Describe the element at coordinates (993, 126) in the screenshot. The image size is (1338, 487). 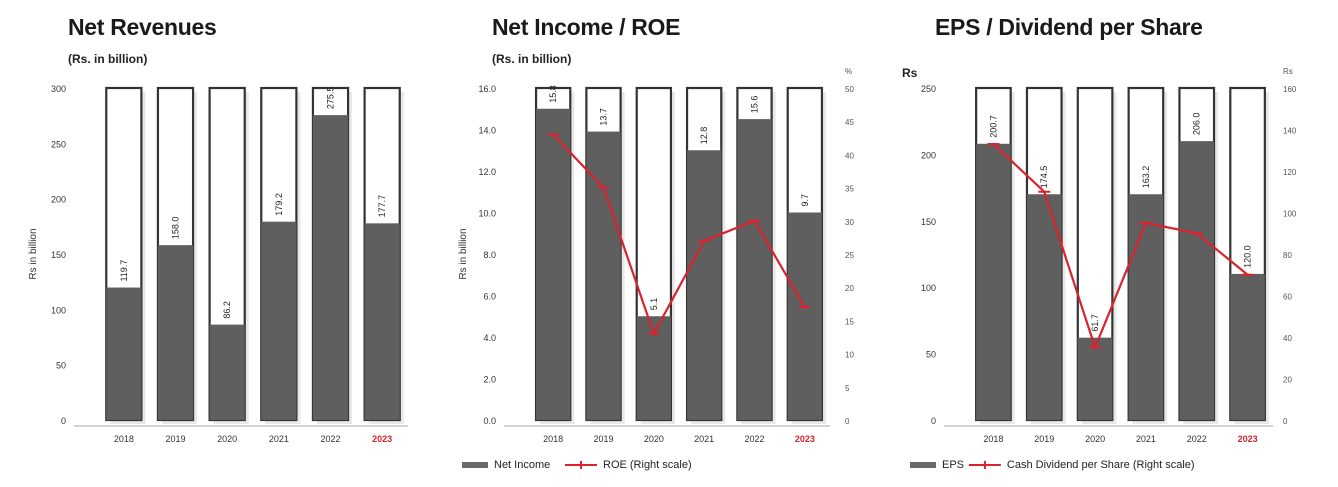
I see `data-label: 200.7` at that location.